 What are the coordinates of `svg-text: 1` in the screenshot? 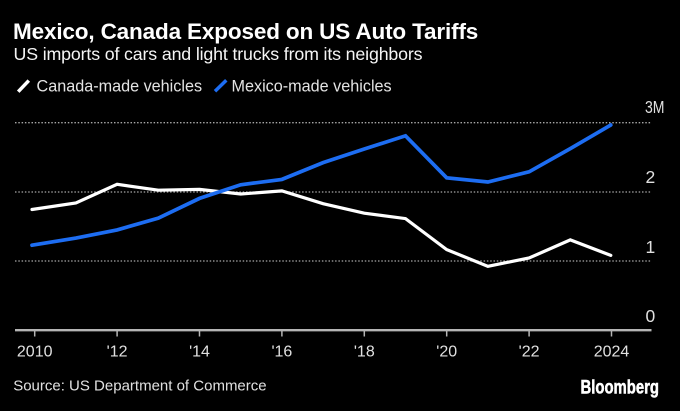 It's located at (651, 247).